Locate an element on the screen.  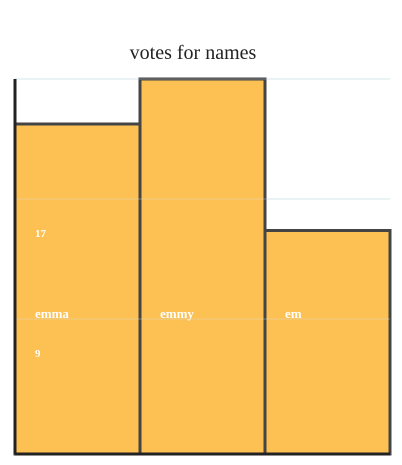
y-tick-label: 9 is located at coordinates (38, 354).